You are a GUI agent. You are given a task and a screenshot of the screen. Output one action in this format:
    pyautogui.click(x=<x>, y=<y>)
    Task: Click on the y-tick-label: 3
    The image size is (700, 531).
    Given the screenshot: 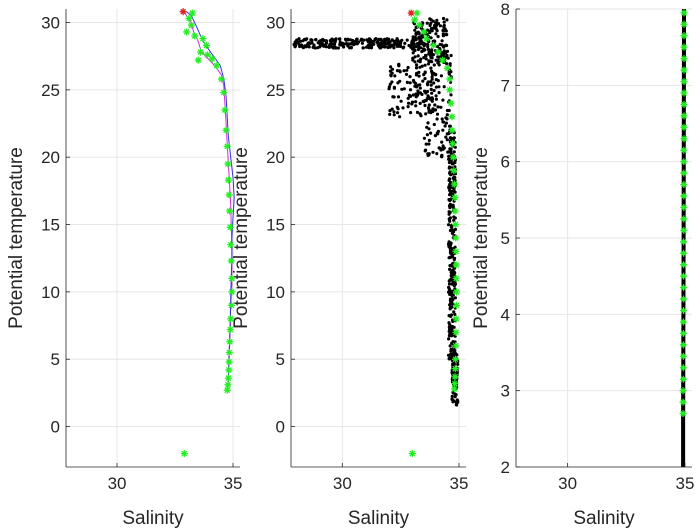 What is the action you would take?
    pyautogui.click(x=505, y=391)
    